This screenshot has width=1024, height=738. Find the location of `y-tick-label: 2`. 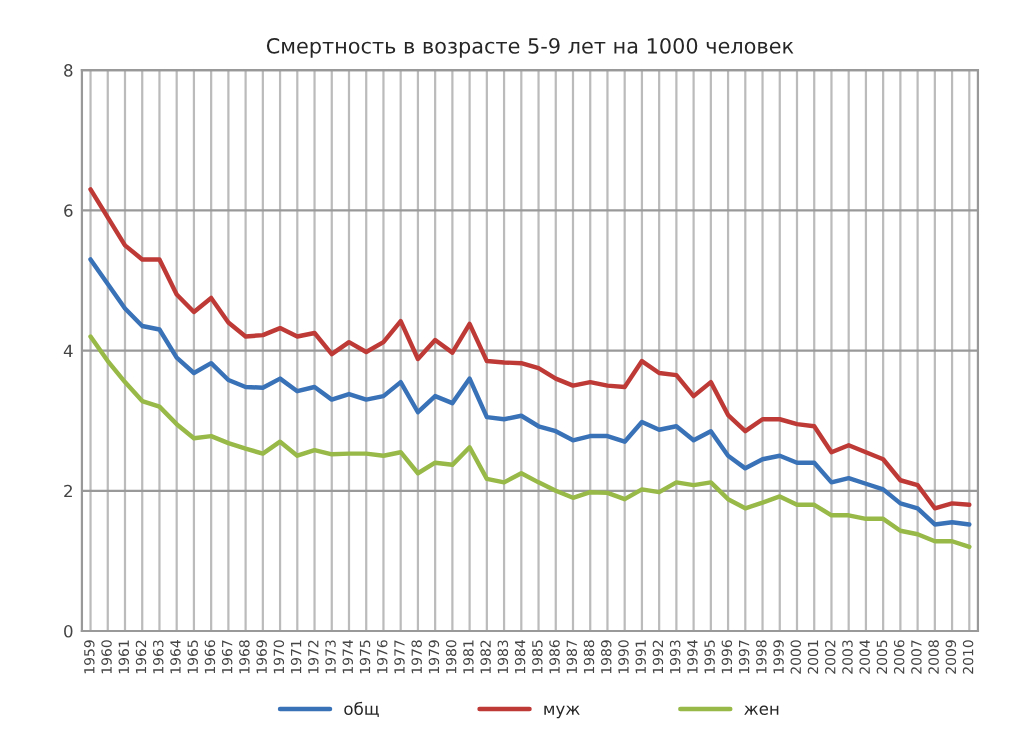

y-tick-label: 2 is located at coordinates (68, 491).